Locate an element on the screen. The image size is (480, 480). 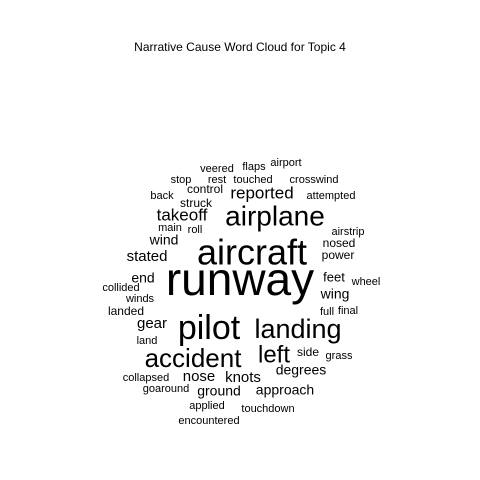
word-gear: gear is located at coordinates (152, 323).